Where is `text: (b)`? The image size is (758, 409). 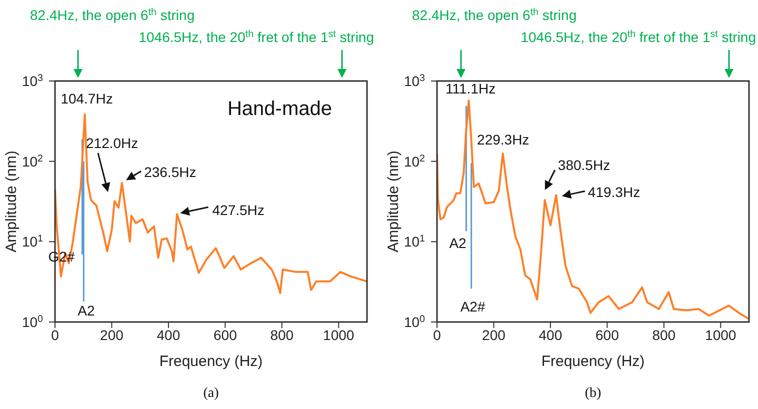 text: (b) is located at coordinates (593, 393).